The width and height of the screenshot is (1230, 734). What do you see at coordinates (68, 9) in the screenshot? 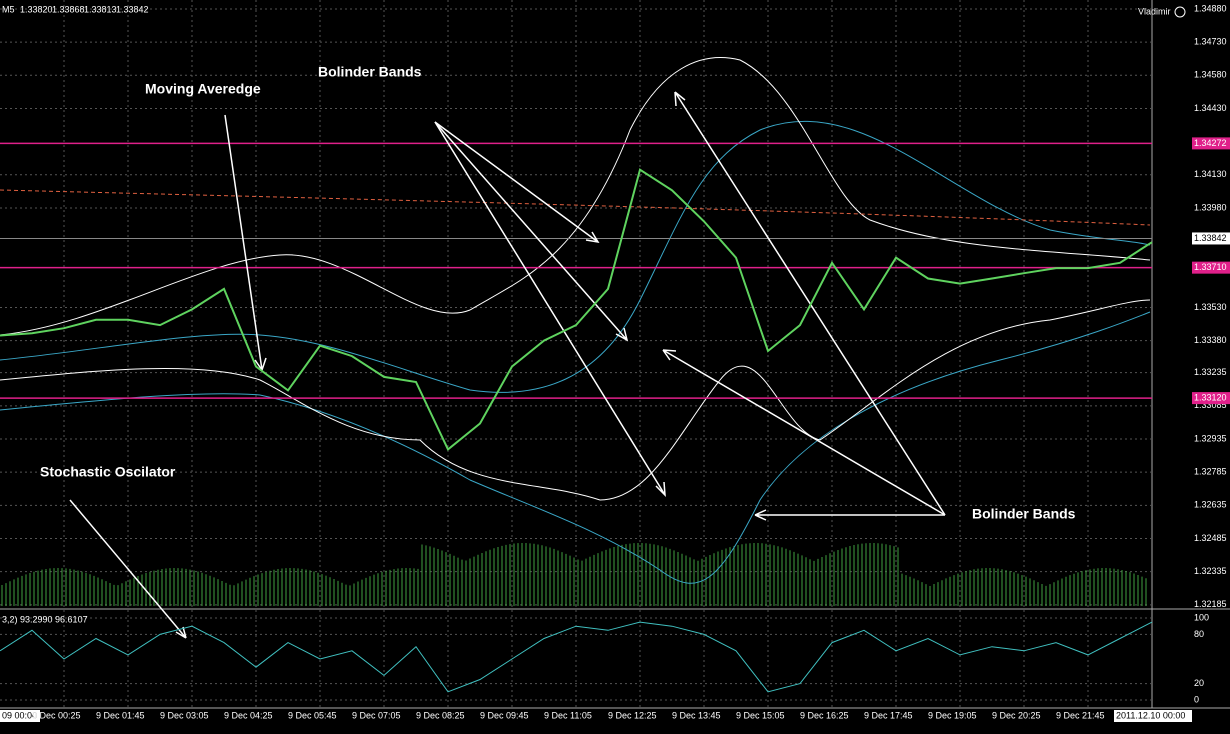
I see `quote: 1.33868` at bounding box center [68, 9].